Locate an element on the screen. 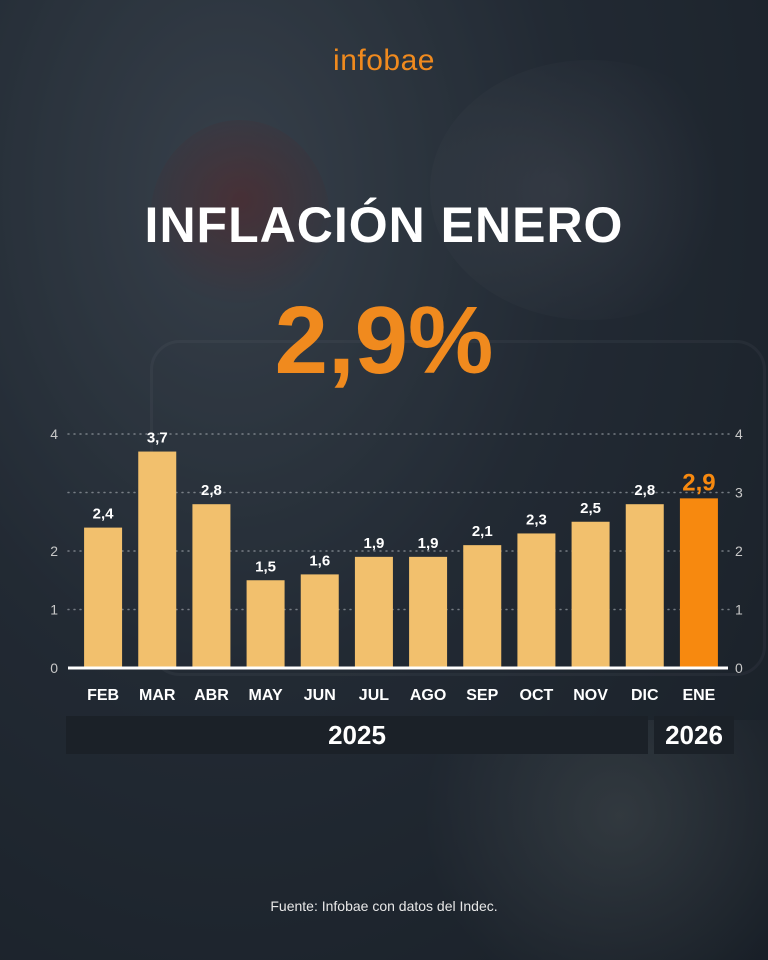  x-tick-nov: NOV is located at coordinates (590, 693).